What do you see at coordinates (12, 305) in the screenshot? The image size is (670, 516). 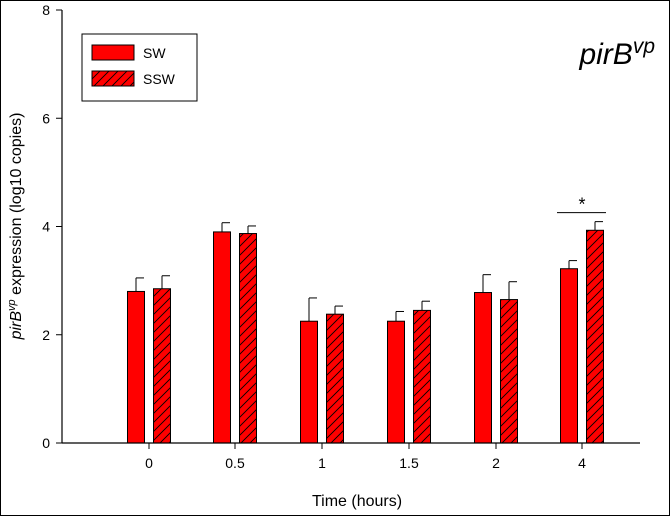 I see `y-axis-title-superscript: vp` at bounding box center [12, 305].